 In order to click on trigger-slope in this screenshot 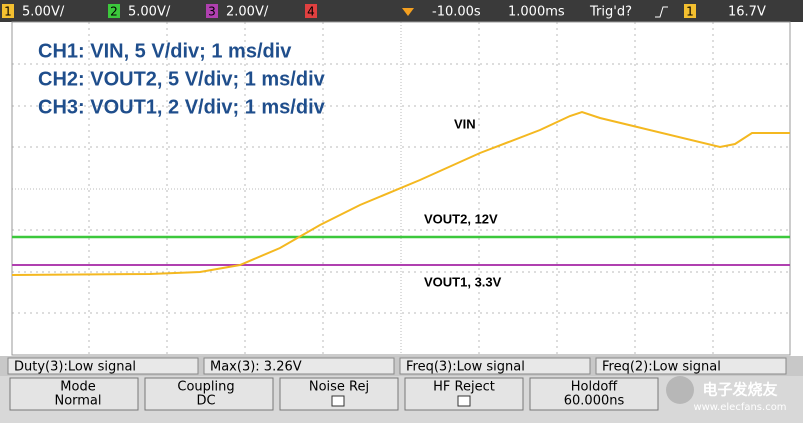, I will do `click(661, 12)`.